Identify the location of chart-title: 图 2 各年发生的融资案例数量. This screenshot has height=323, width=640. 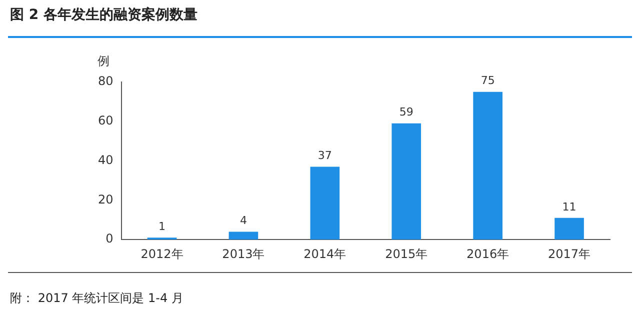
(104, 15).